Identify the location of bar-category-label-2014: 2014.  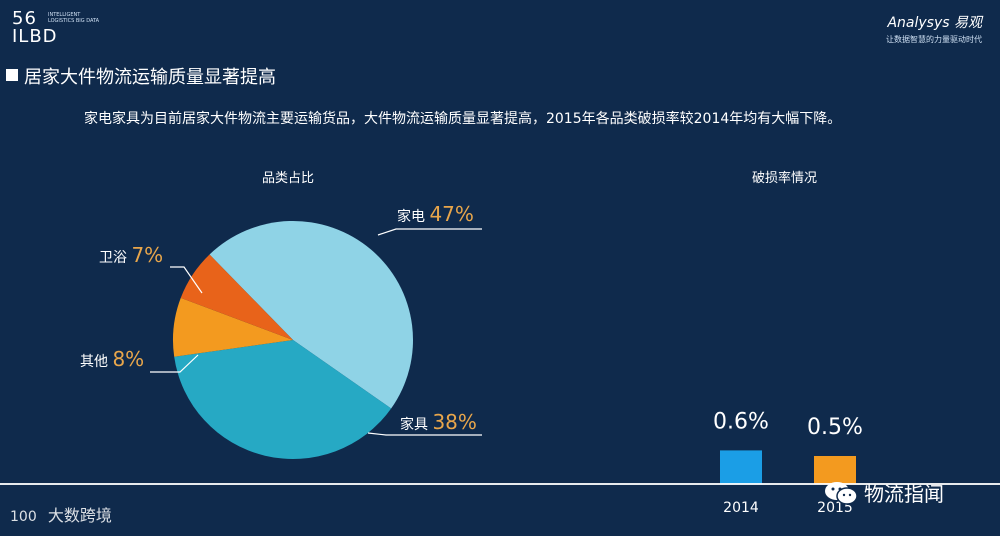
(741, 508).